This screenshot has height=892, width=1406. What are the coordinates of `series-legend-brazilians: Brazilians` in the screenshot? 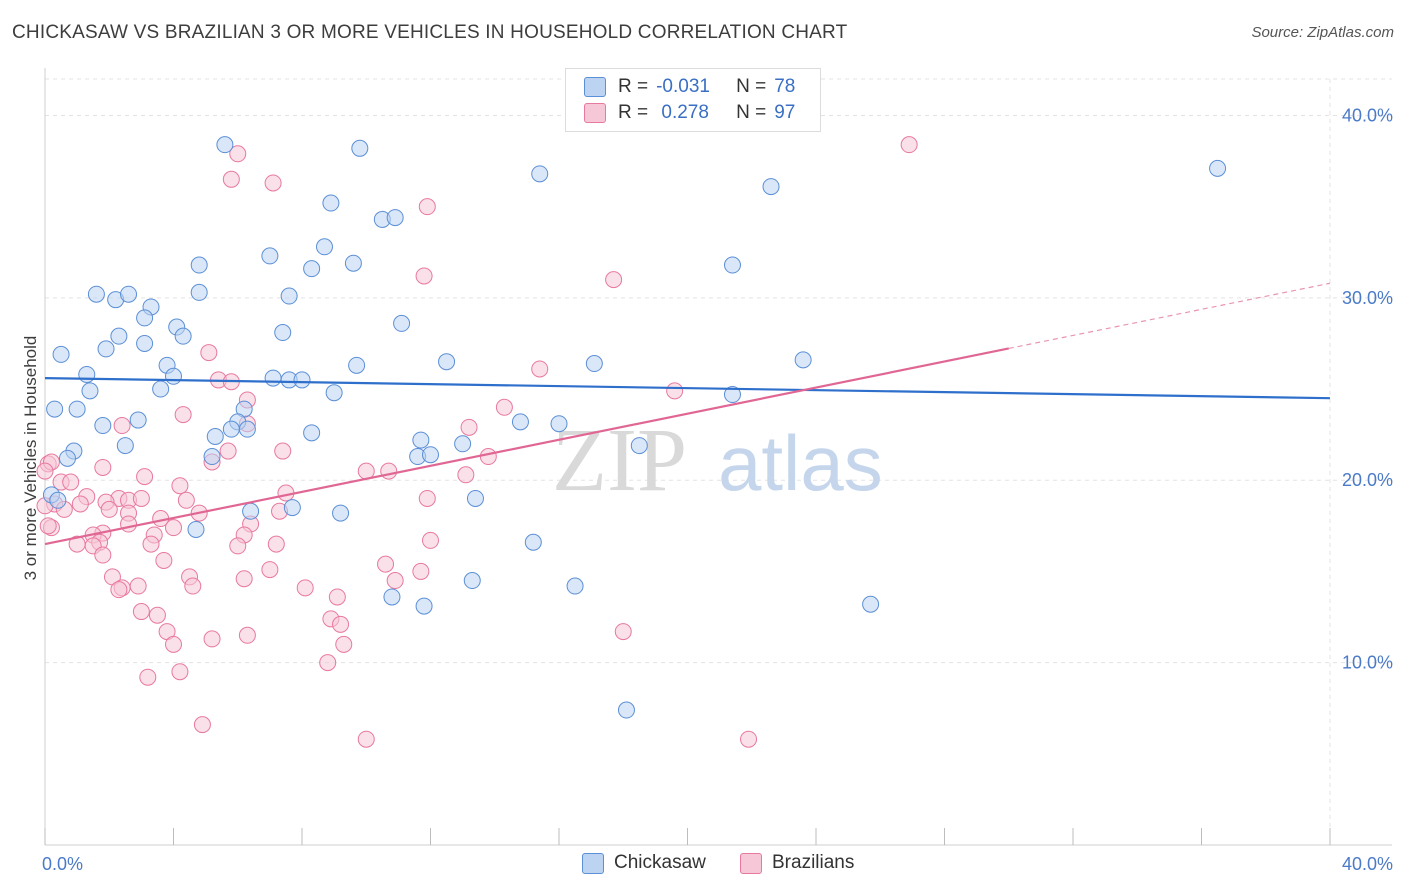 It's located at (797, 863).